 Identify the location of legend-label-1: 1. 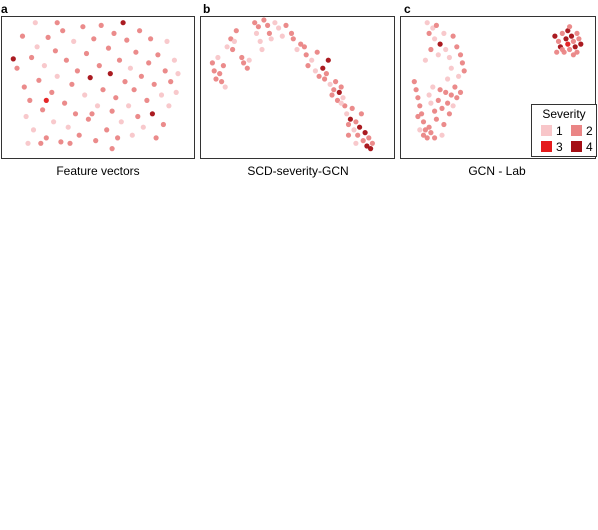
(559, 131).